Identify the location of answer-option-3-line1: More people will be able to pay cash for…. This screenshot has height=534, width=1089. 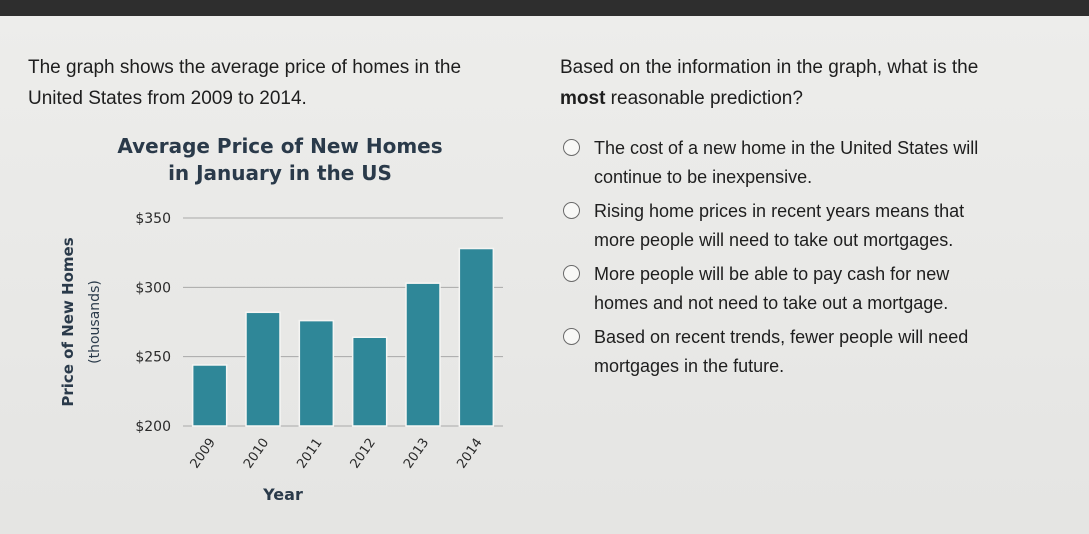
(772, 274).